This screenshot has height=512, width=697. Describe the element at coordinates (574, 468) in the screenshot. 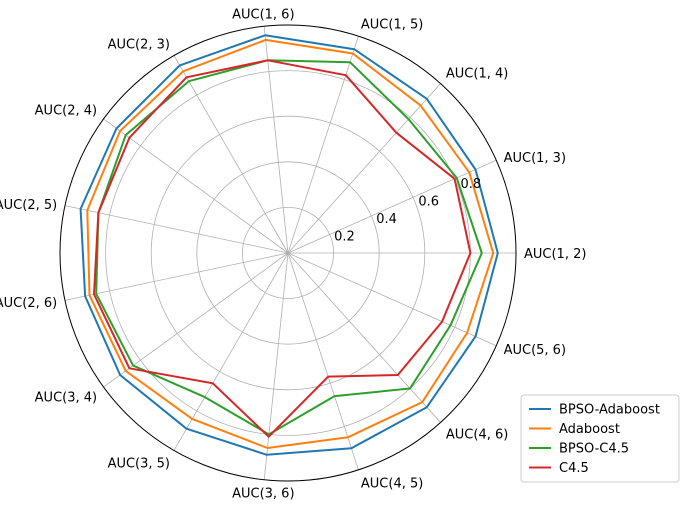

I see `legend-label: C4.5` at that location.